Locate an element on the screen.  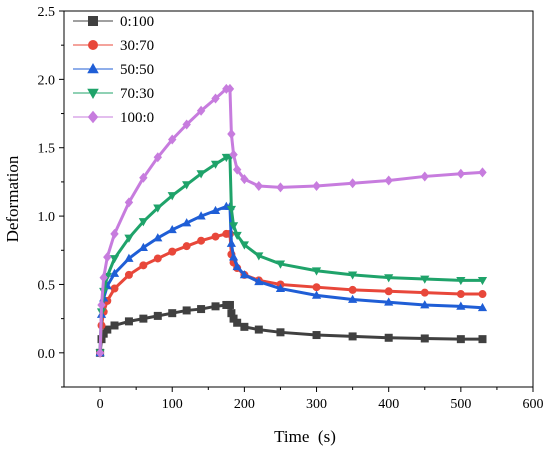
x-tick-label: 200 is located at coordinates (244, 404).